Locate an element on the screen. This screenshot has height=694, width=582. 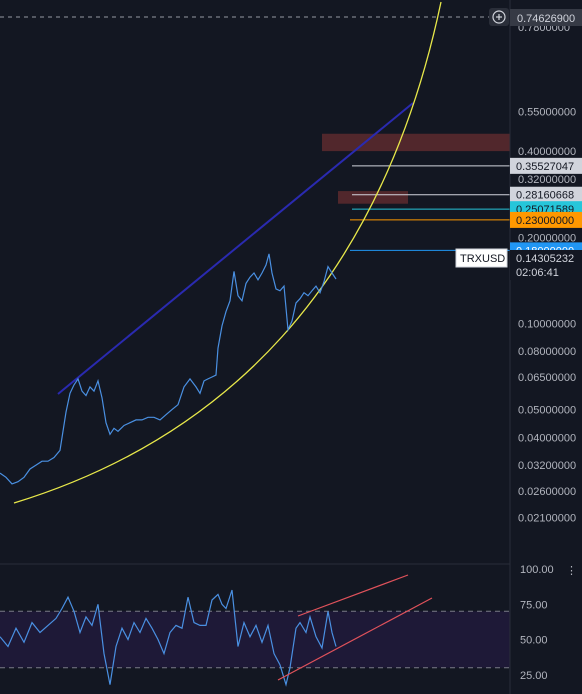
rsi-axis-tick: 75.00 is located at coordinates (534, 605).